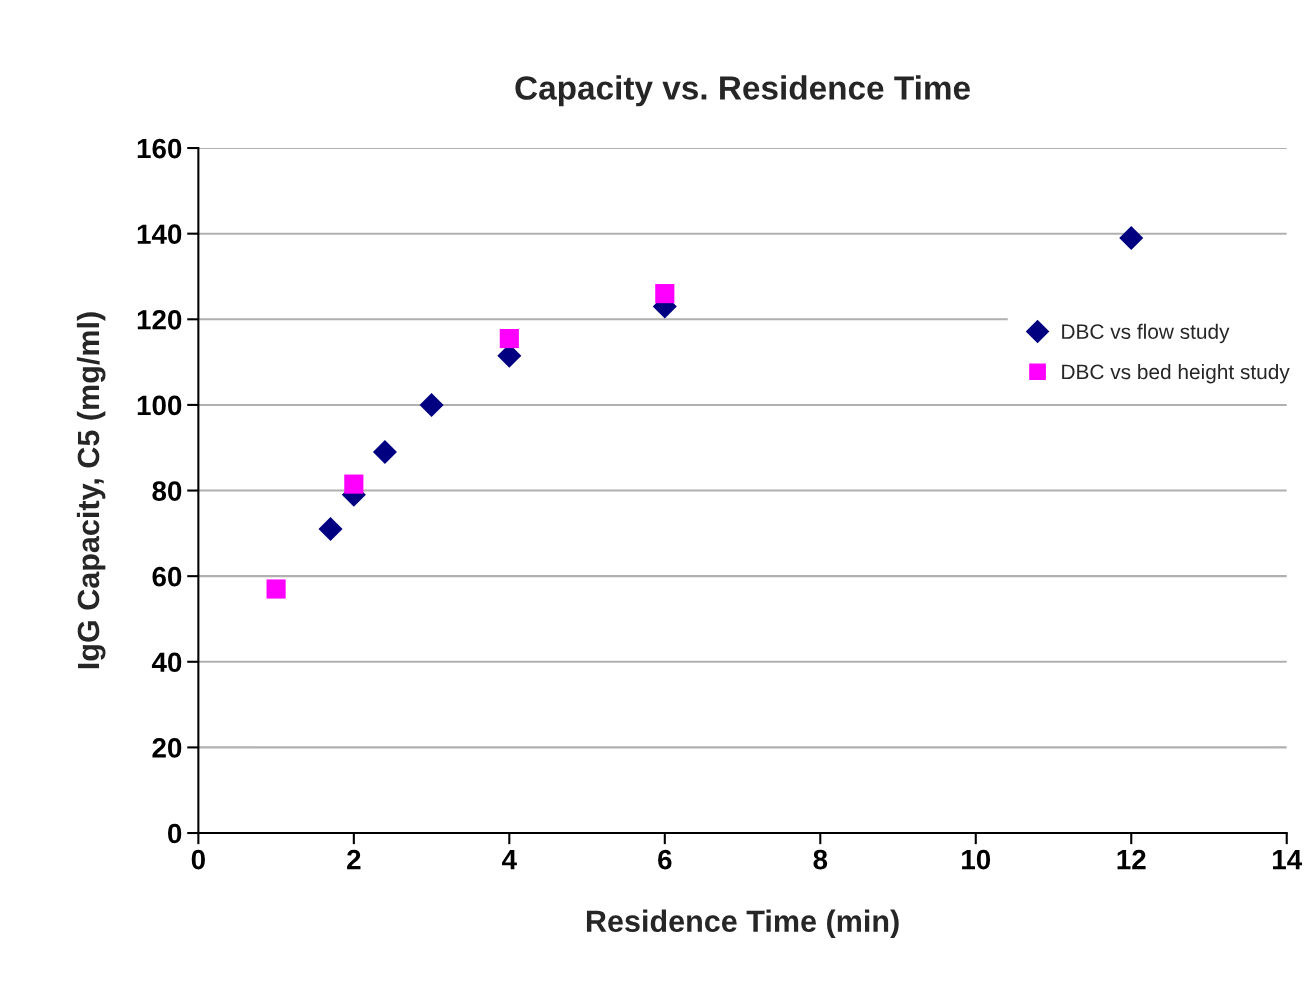 The image size is (1305, 987). I want to click on y-tick-label: 60, so click(167, 576).